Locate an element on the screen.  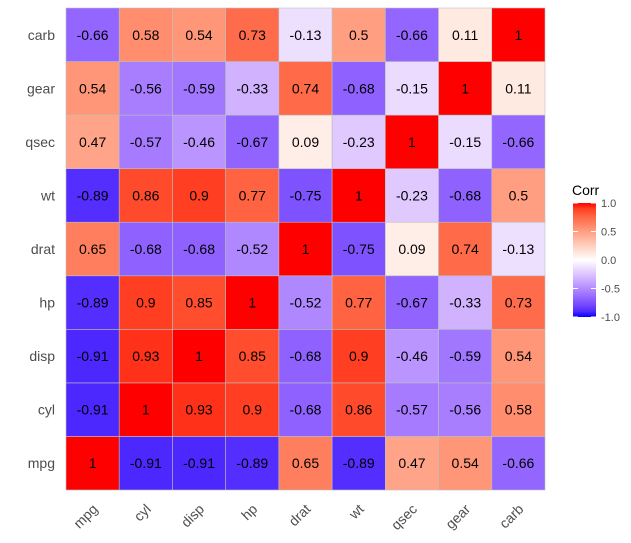
cell-label: -0.15 is located at coordinates (465, 142).